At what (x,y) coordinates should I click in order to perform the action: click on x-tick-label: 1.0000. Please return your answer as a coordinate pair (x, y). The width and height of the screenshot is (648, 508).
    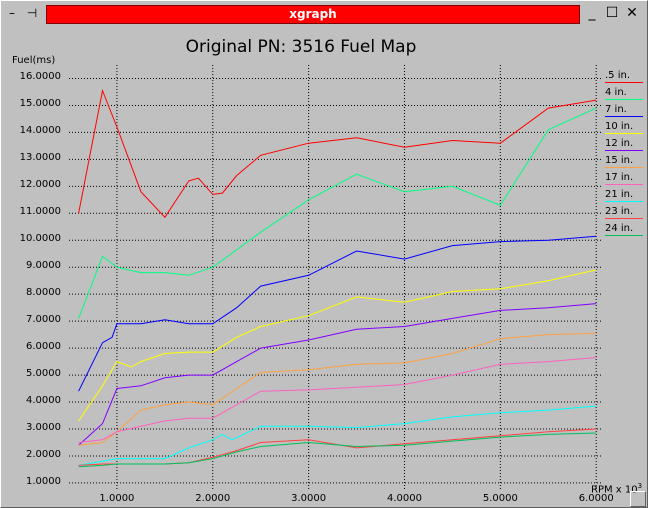
    Looking at the image, I should click on (117, 498).